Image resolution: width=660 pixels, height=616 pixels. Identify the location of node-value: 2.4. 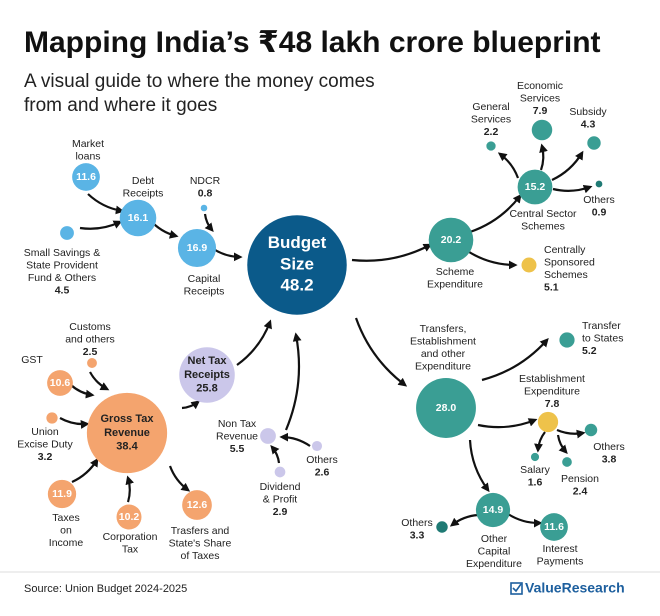
(580, 491).